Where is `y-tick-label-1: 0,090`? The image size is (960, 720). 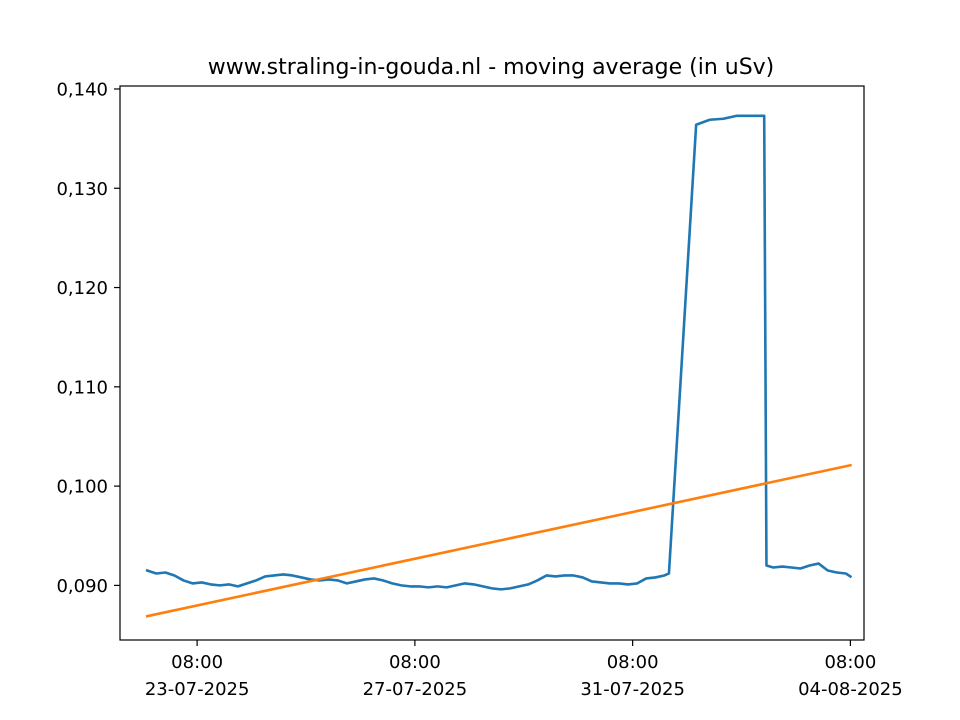 y-tick-label-1: 0,090 is located at coordinates (82, 586).